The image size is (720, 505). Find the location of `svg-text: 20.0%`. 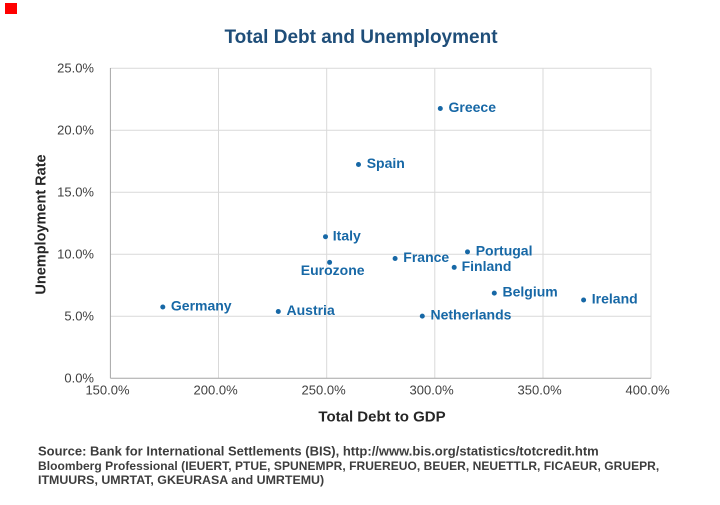

svg-text: 20.0% is located at coordinates (75, 129).